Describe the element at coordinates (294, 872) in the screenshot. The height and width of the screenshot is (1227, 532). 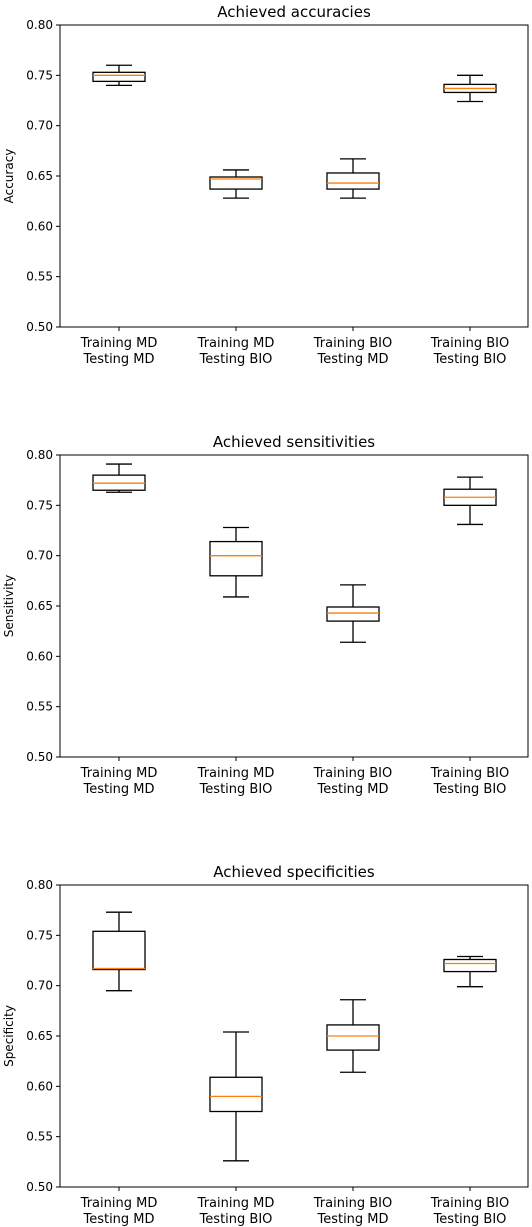
I see `chart-title: Achieved specificities` at that location.